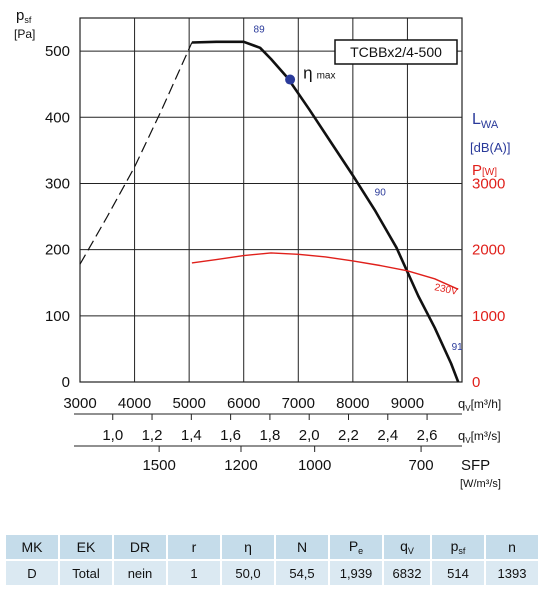  What do you see at coordinates (248, 573) in the screenshot?
I see `spec-value-cell: 50,0` at bounding box center [248, 573].